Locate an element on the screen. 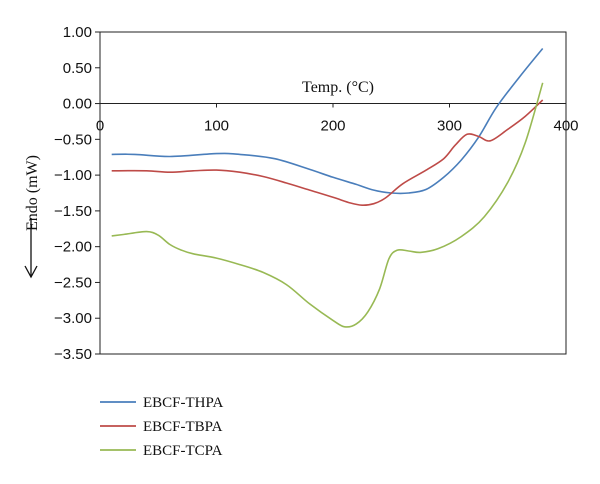 The height and width of the screenshot is (484, 600). x-tick-label: 0 is located at coordinates (100, 126).